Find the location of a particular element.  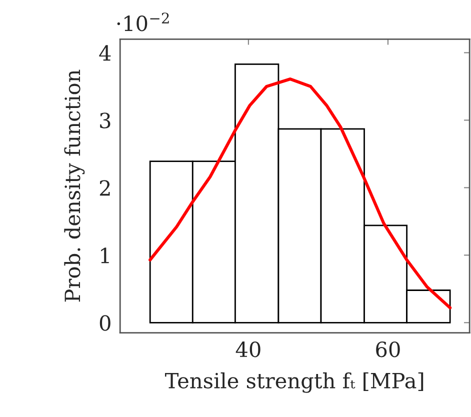

x-tick-label: 60 is located at coordinates (388, 349).